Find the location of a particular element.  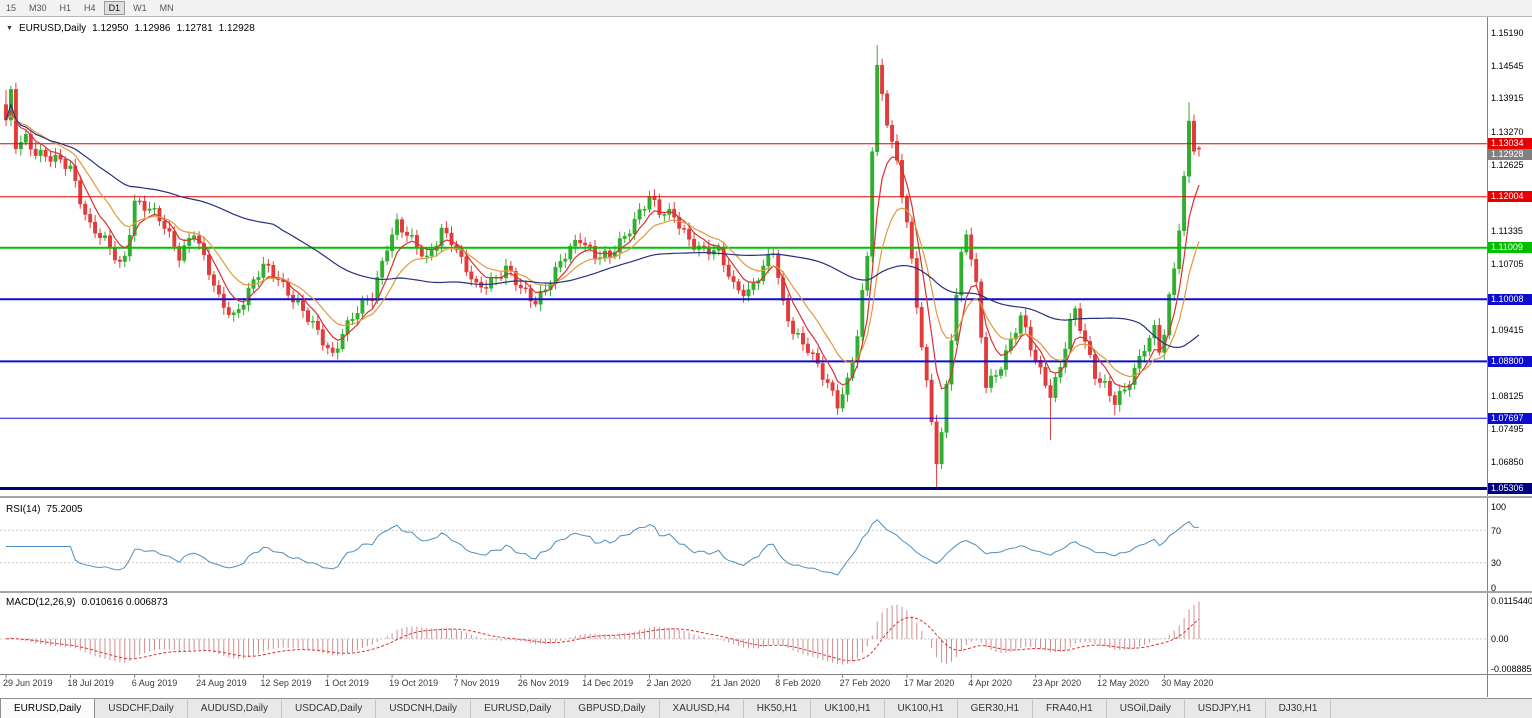

price-axis-label: 1.15190 is located at coordinates (1507, 32).